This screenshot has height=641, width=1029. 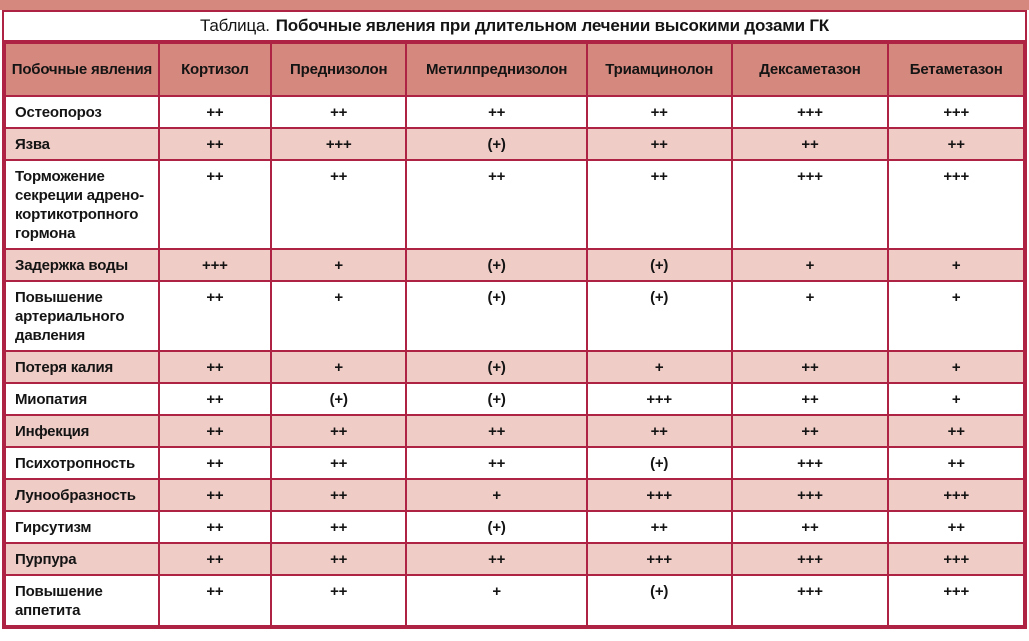 What do you see at coordinates (82, 559) in the screenshot?
I see `row-label: Пурпура` at bounding box center [82, 559].